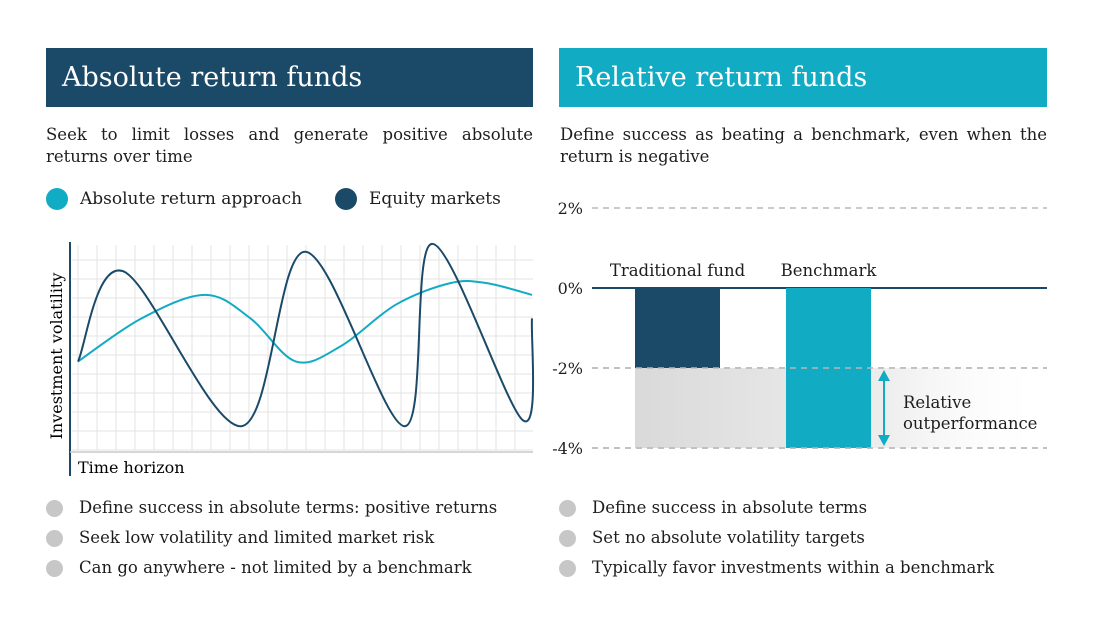 The width and height of the screenshot is (1093, 627). What do you see at coordinates (567, 368) in the screenshot?
I see `y-tick-label: -2%` at bounding box center [567, 368].